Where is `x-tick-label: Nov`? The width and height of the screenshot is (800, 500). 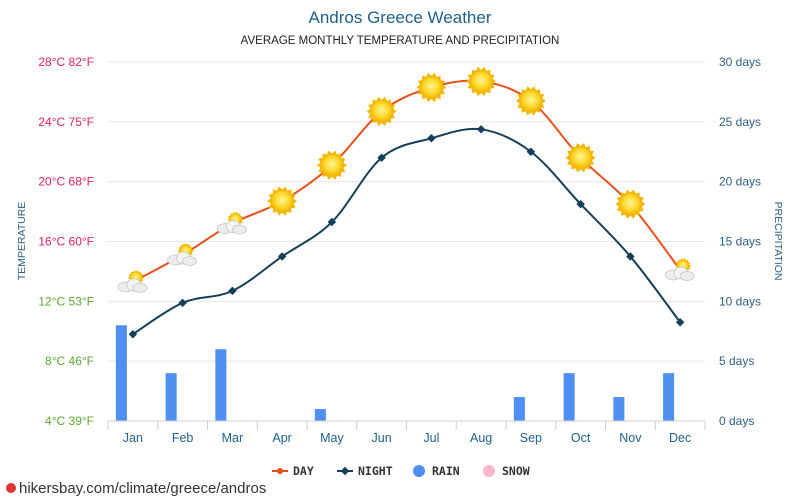 x-tick-label: Nov is located at coordinates (630, 438).